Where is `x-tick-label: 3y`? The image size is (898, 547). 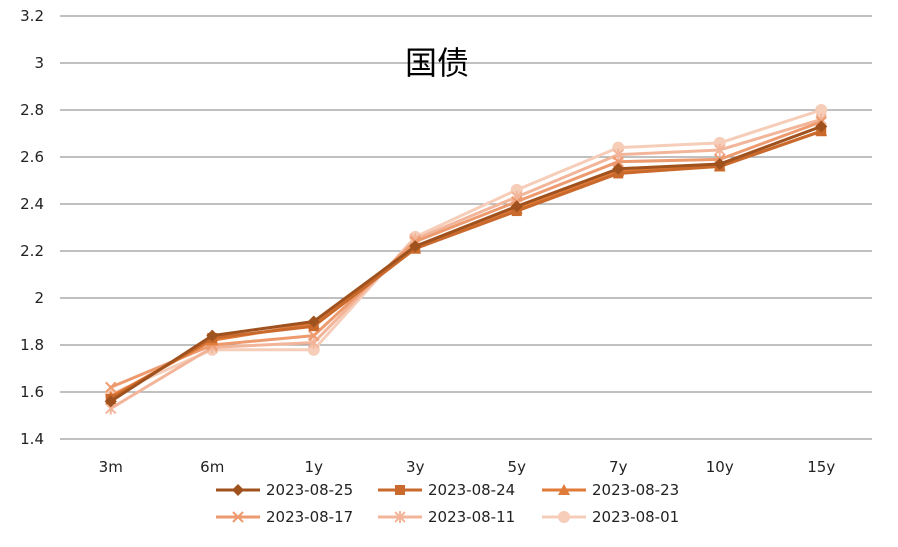 x-tick-label: 3y is located at coordinates (415, 467).